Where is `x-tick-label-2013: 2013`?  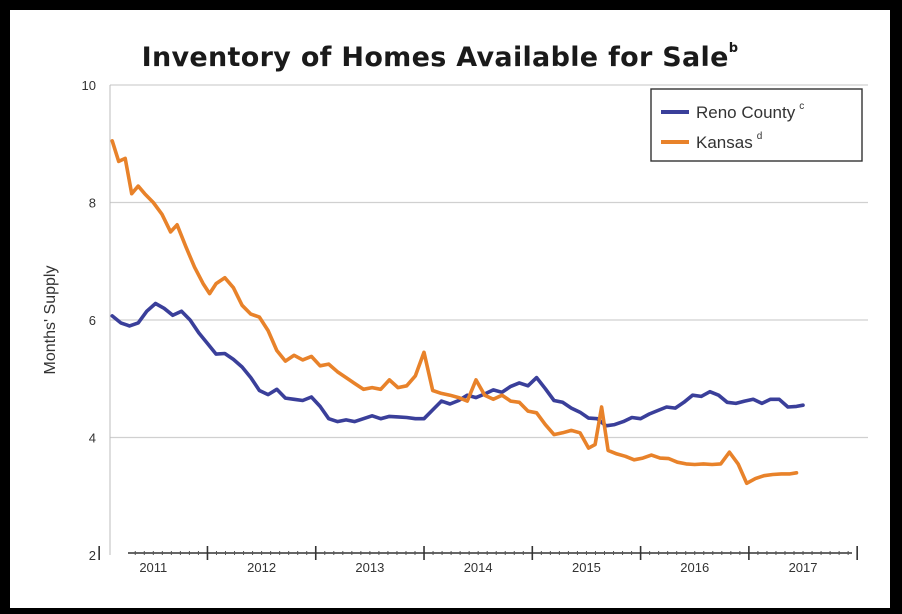 x-tick-label-2013: 2013 is located at coordinates (369, 567).